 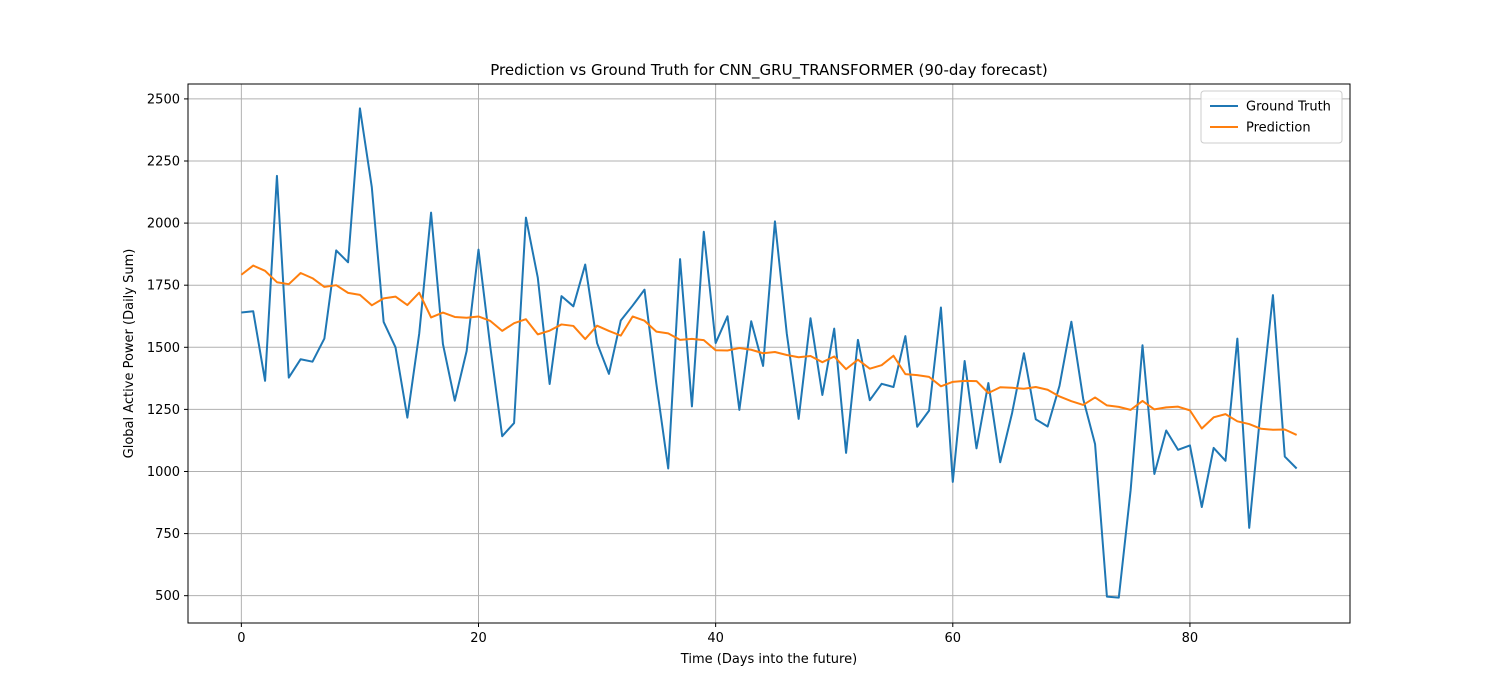 What do you see at coordinates (768, 659) in the screenshot?
I see `x-axis-label: Time (Days into the future)` at bounding box center [768, 659].